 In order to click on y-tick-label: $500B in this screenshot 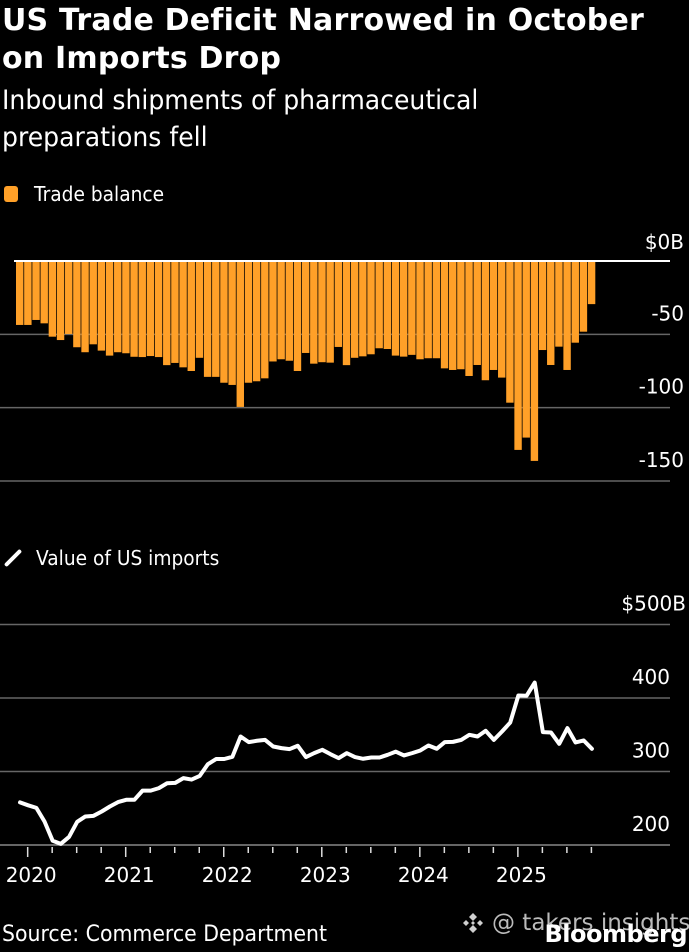, I will do `click(653, 604)`.